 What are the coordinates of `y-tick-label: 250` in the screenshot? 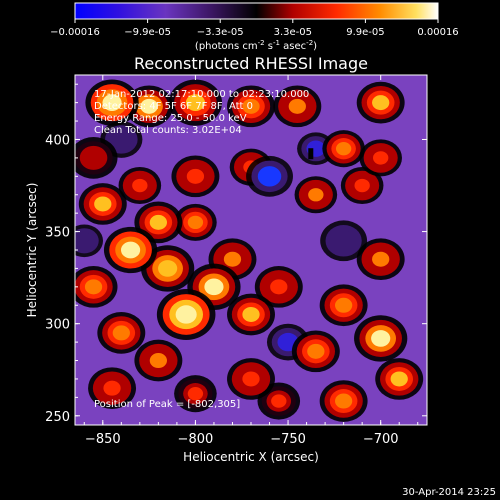 It's located at (57, 417).